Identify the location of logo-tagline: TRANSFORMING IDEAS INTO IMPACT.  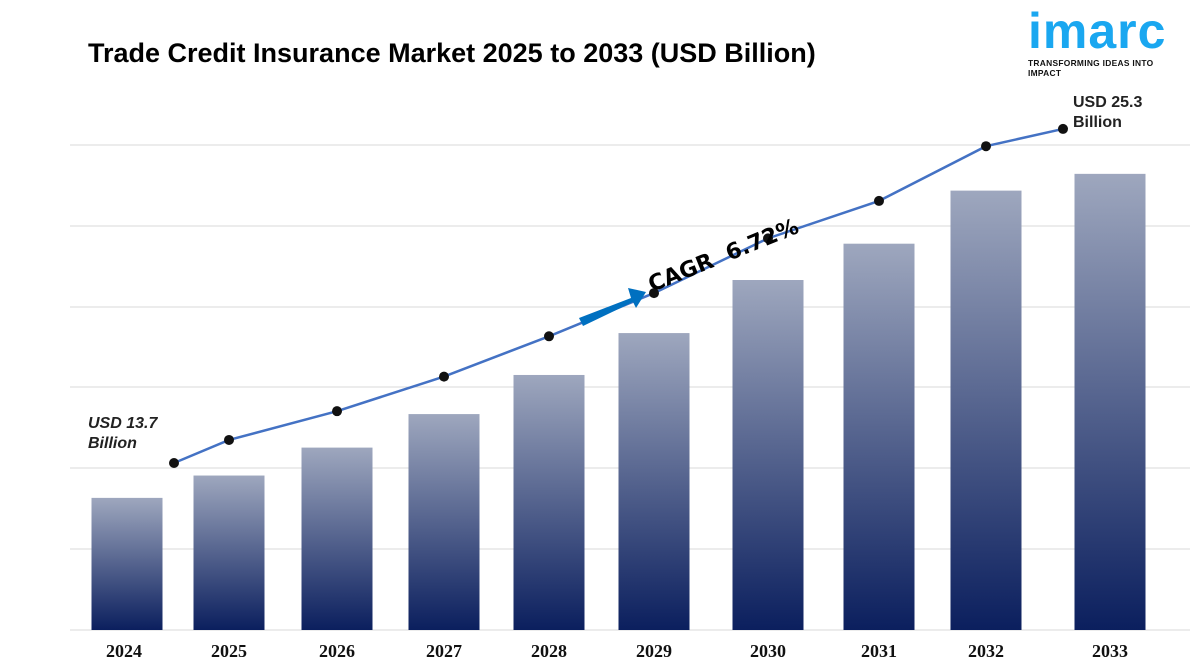
(1091, 68).